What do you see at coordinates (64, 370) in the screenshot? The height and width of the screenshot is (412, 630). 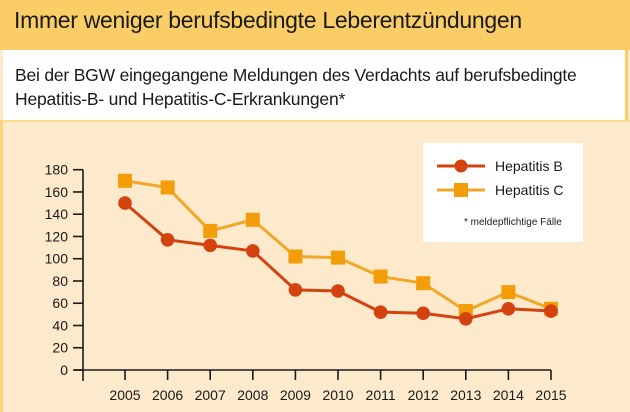 I see `y-tick-label: 0` at bounding box center [64, 370].